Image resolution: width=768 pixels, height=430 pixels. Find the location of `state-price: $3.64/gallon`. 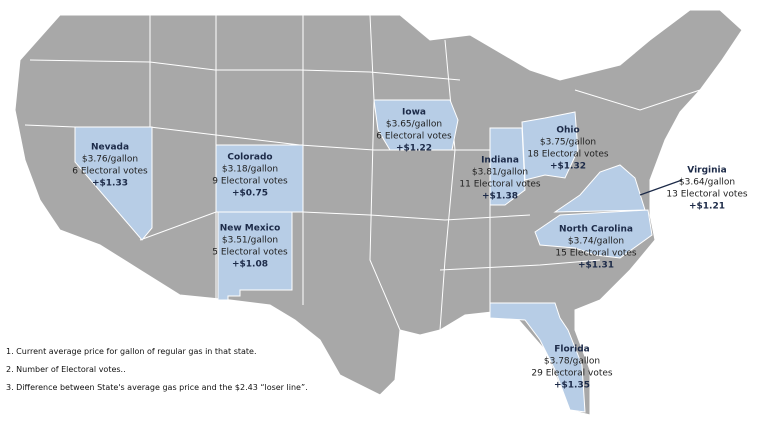

state-price: $3.64/gallon is located at coordinates (707, 183).